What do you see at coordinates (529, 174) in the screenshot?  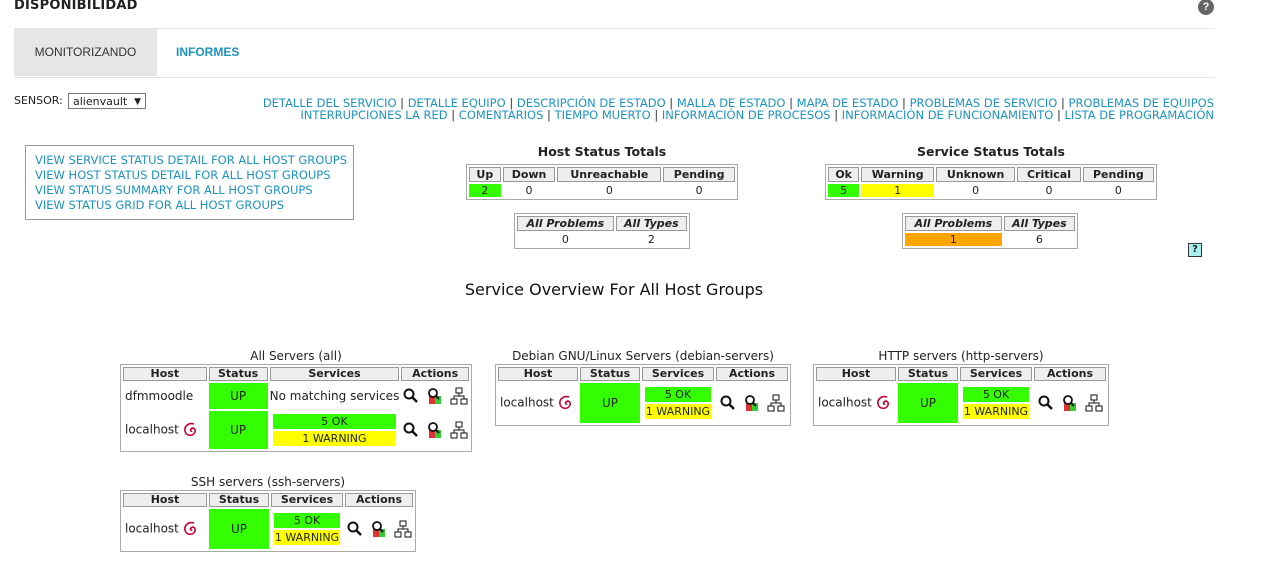 I see `header-down: Down` at bounding box center [529, 174].